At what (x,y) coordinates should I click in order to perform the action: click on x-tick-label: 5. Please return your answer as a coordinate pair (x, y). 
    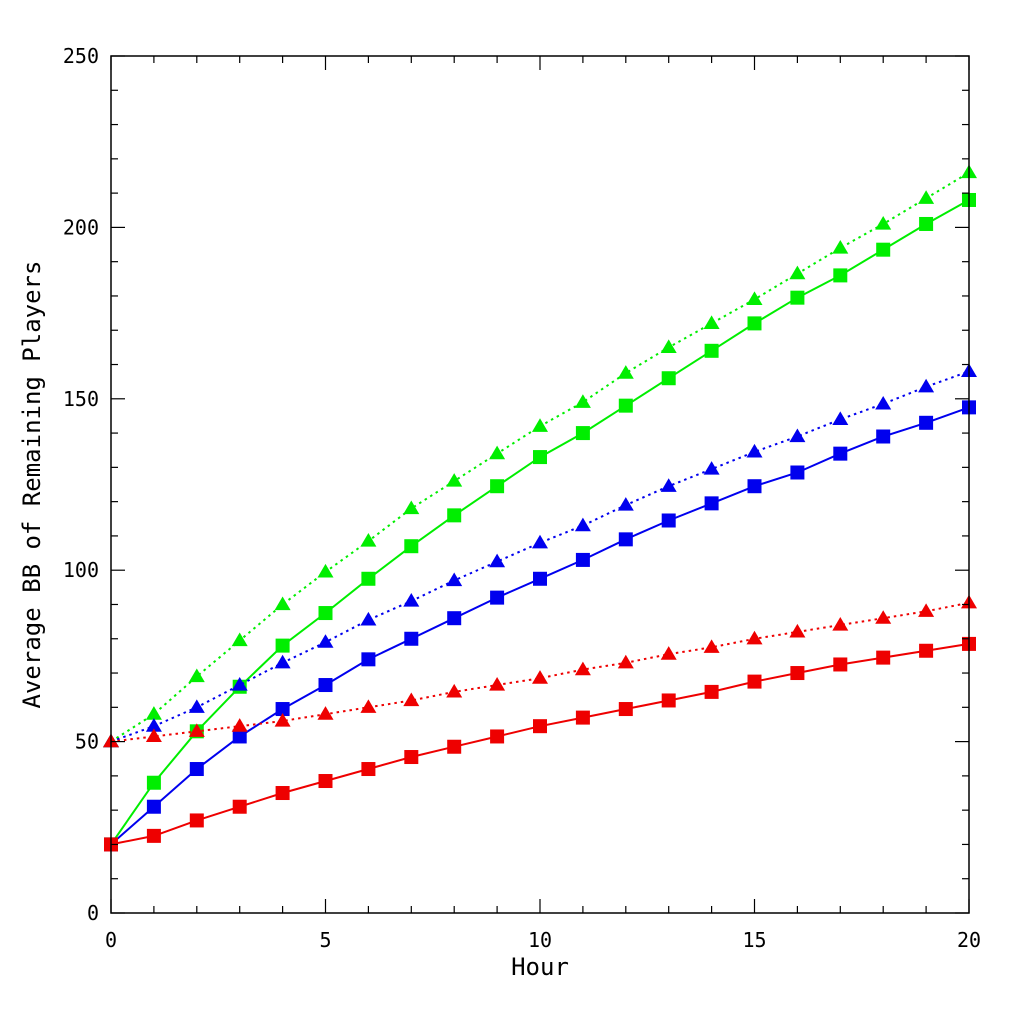
    Looking at the image, I should click on (325, 940).